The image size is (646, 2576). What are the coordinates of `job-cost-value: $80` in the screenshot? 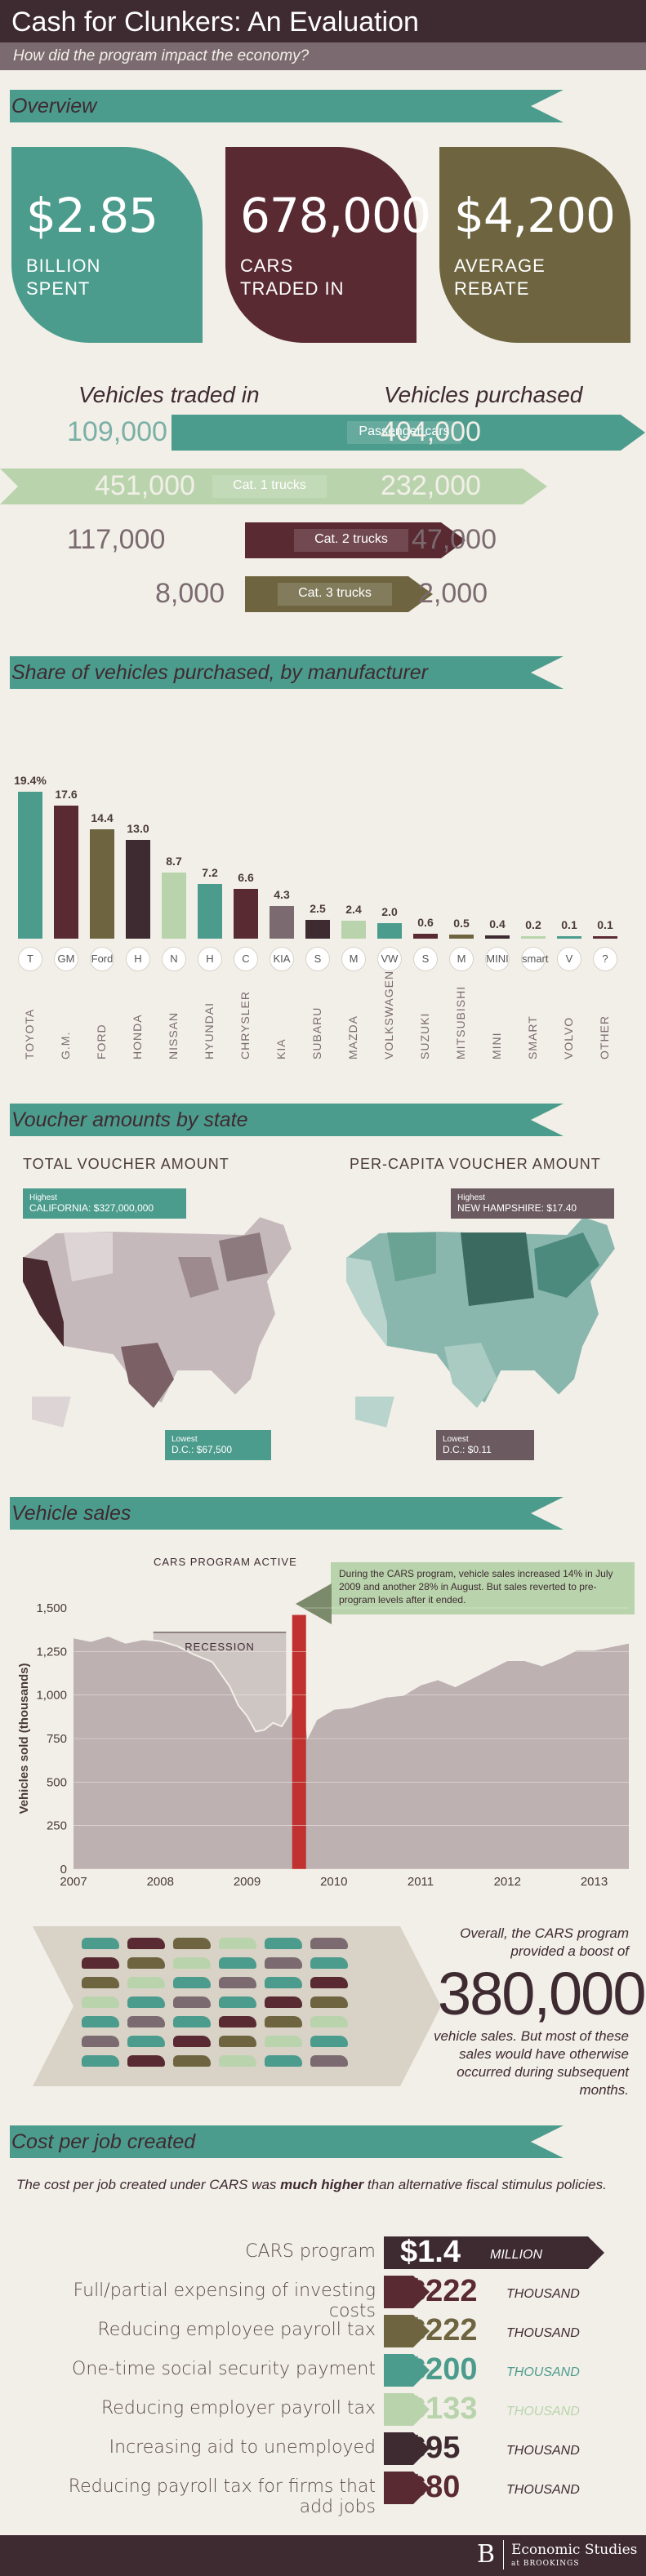 It's located at (434, 2487).